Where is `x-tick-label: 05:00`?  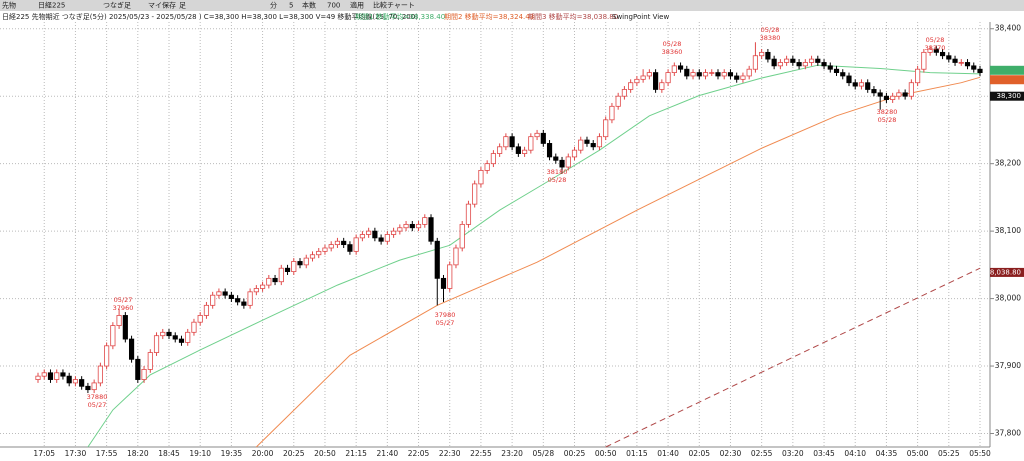
x-tick-label: 05:00 is located at coordinates (918, 453).